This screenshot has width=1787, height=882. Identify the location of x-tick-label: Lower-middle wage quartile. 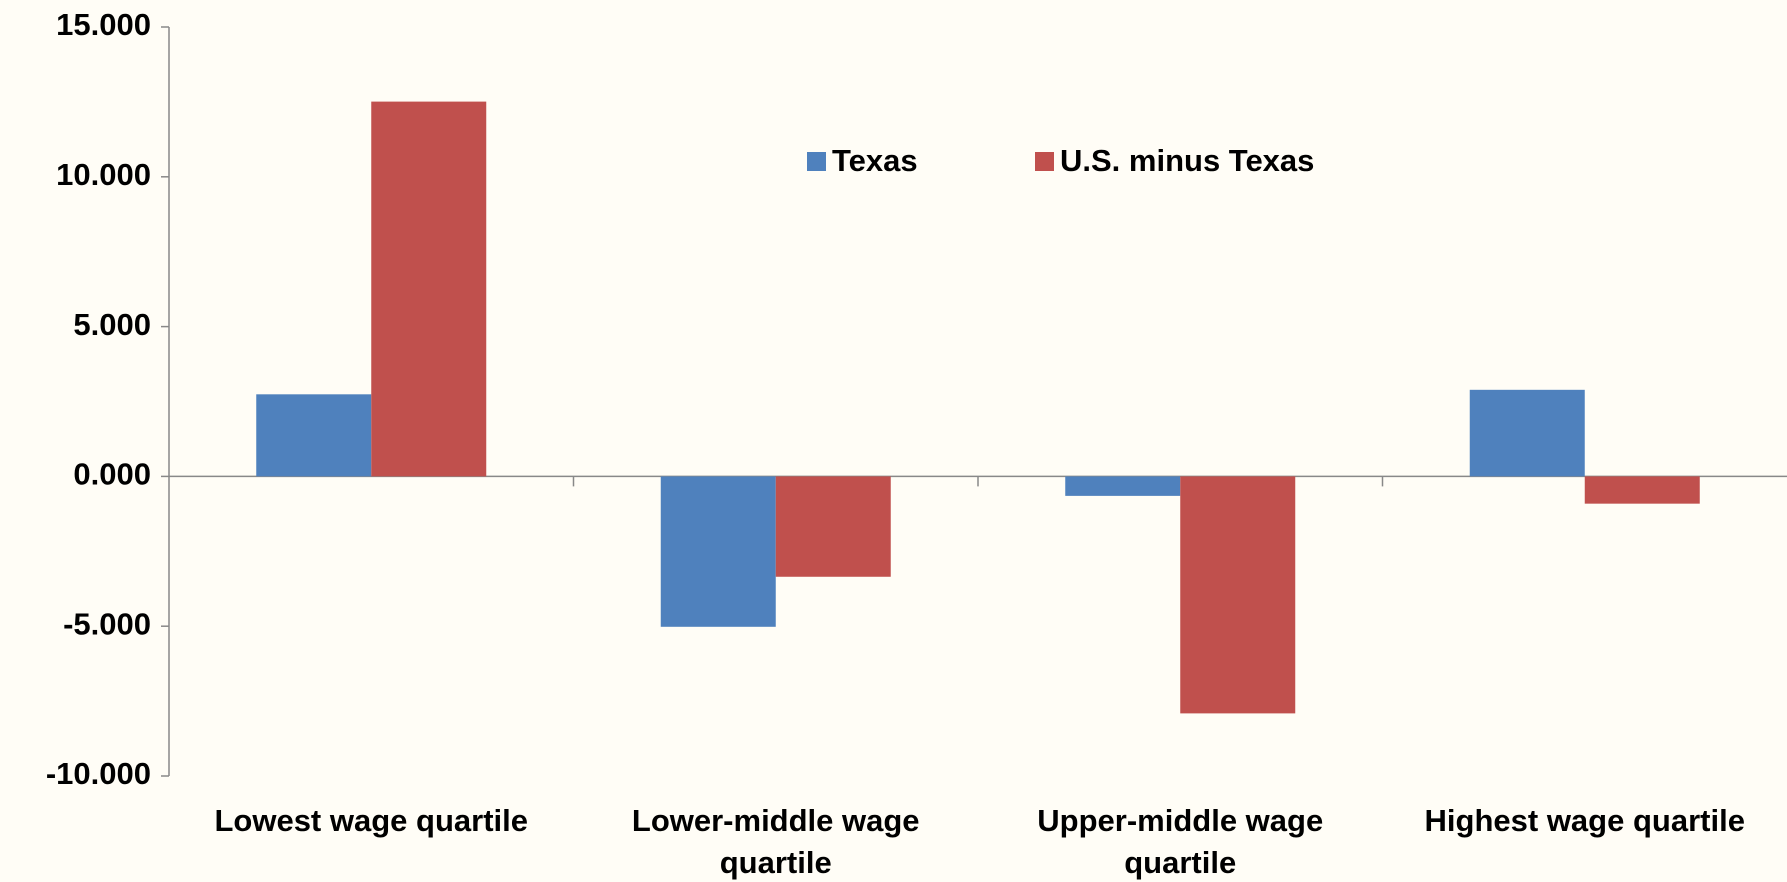
(775, 841).